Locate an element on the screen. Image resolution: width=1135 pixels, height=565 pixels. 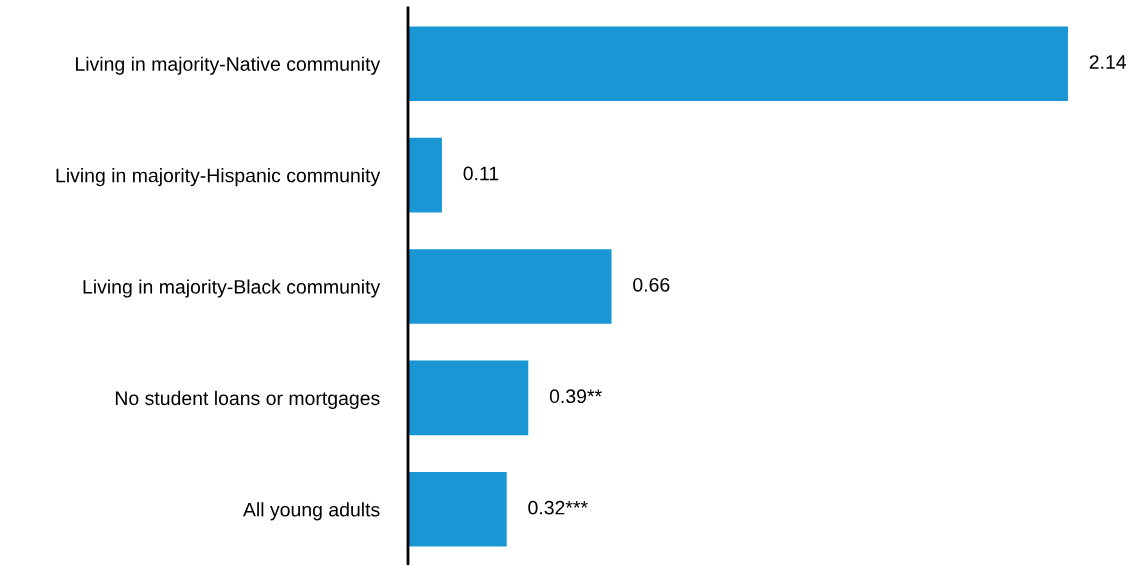
y-tick-label: Living in majority-Native community is located at coordinates (228, 65).